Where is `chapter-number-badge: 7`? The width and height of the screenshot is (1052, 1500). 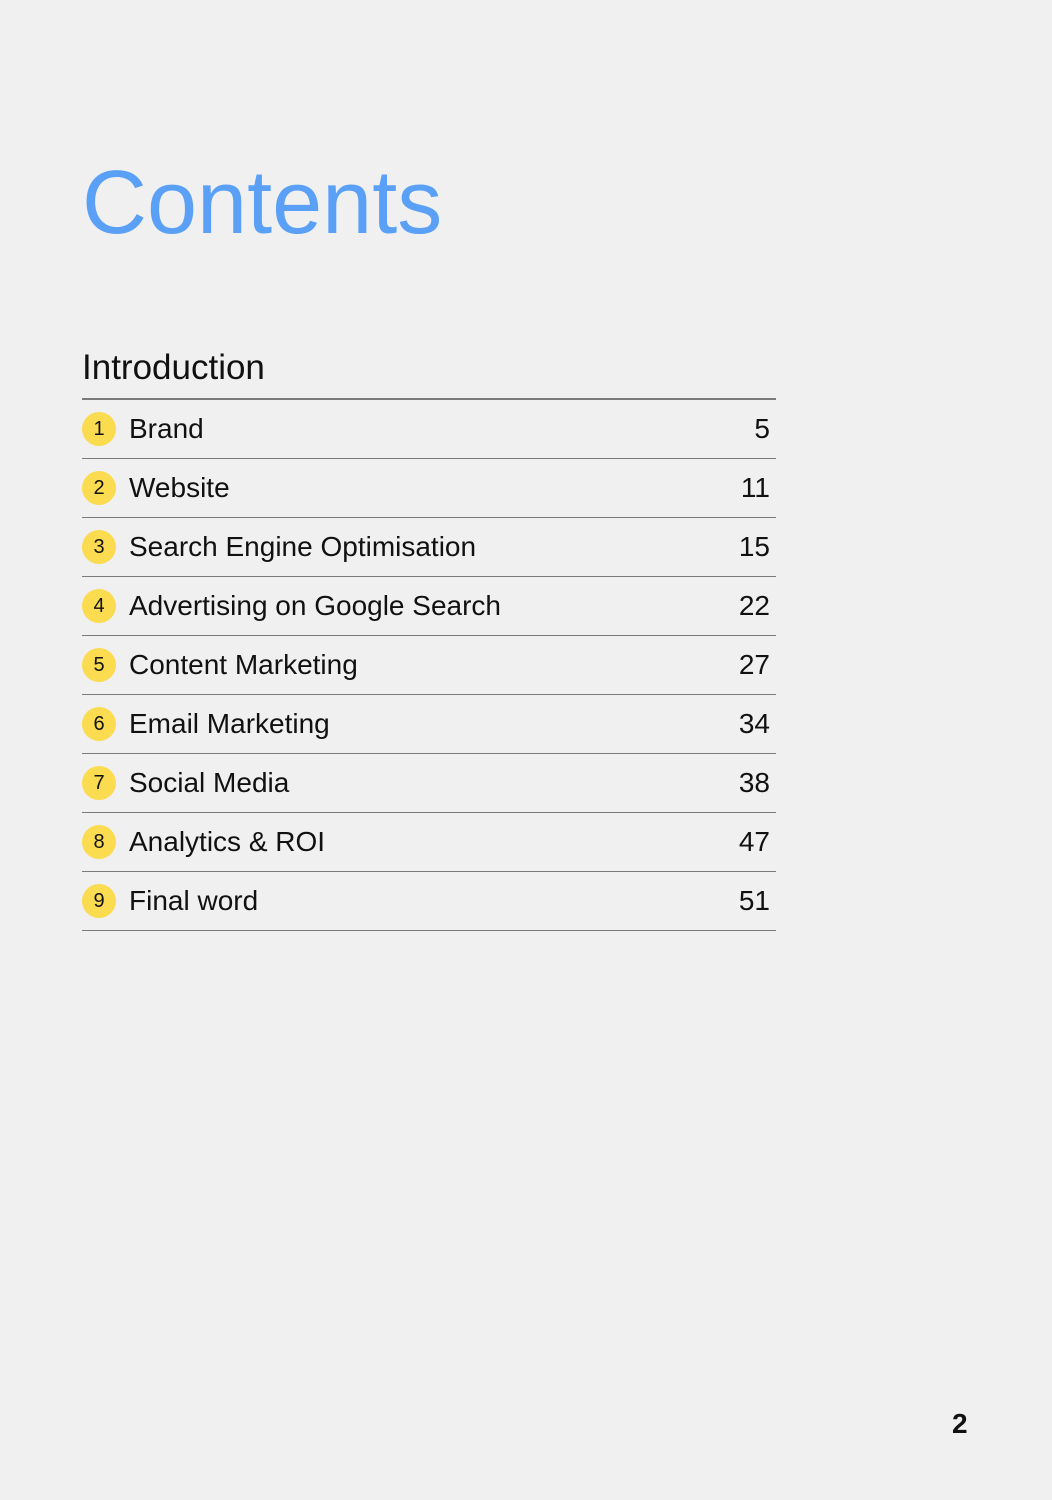
chapter-number-badge: 7 is located at coordinates (99, 783).